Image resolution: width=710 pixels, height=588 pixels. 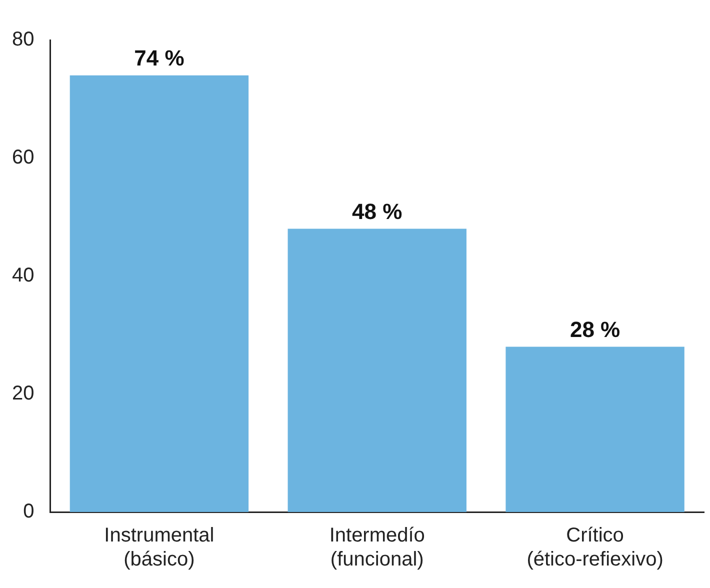 I want to click on x-tick-label: Instrumental (básico), so click(x=159, y=547).